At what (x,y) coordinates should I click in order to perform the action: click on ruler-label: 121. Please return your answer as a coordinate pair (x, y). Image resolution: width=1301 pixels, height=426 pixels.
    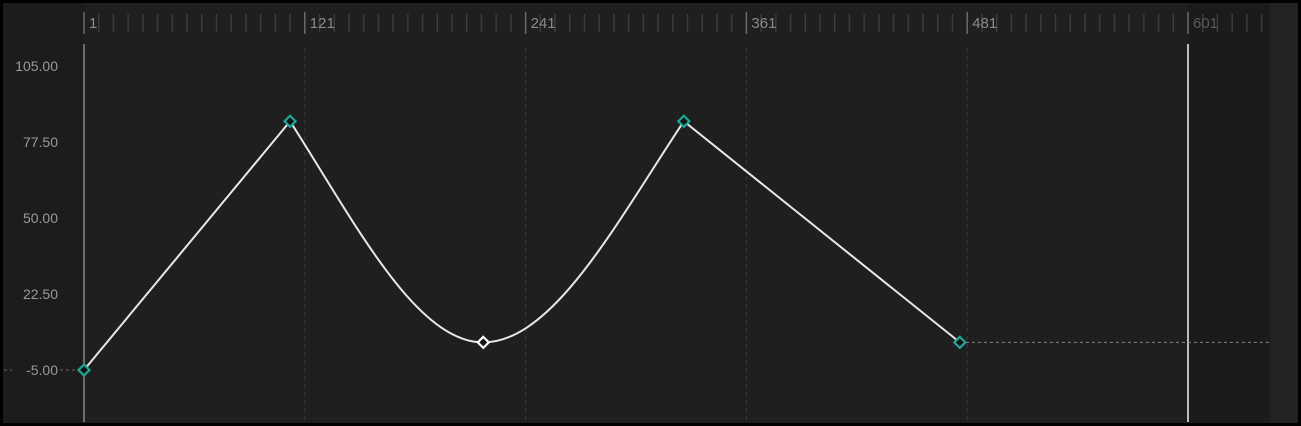
    Looking at the image, I should click on (322, 23).